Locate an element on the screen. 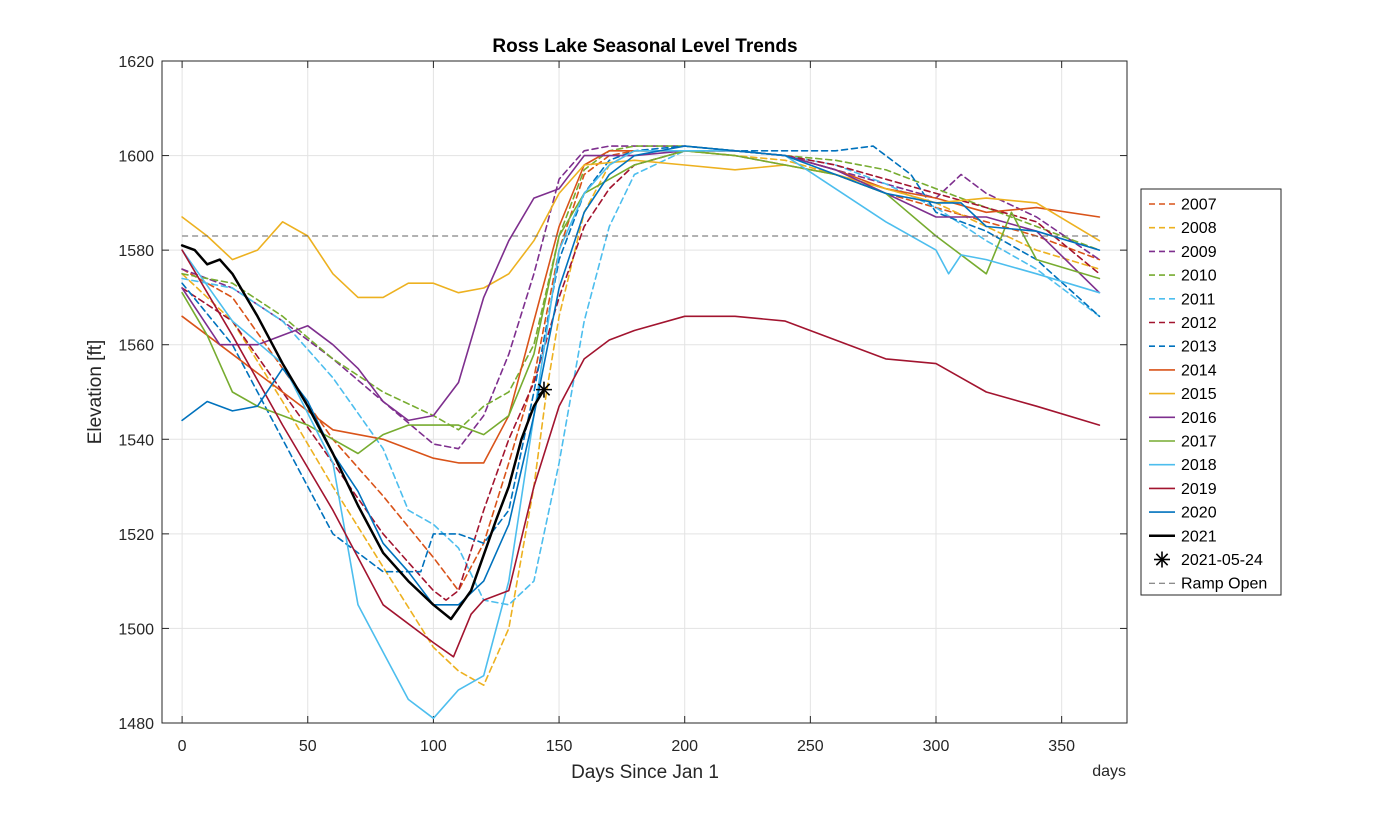 The width and height of the screenshot is (1400, 813). x-tick-label: 0 is located at coordinates (182, 746).